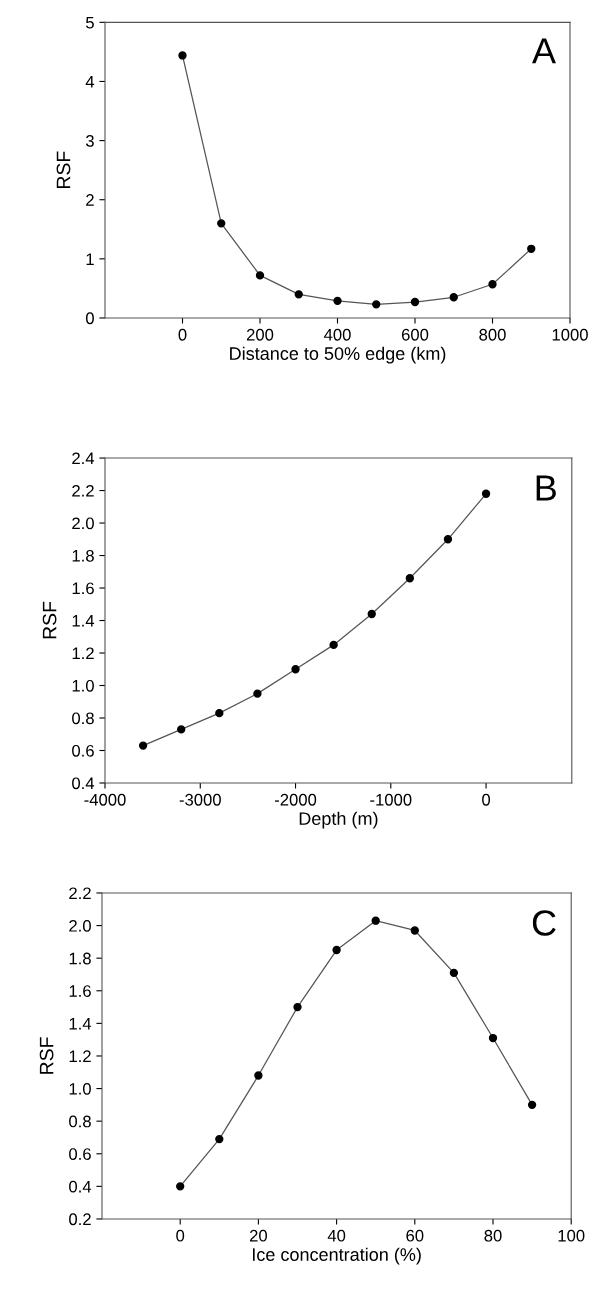 Image resolution: width=600 pixels, height=1291 pixels. What do you see at coordinates (391, 799) in the screenshot?
I see `x-tick-label: -1000` at bounding box center [391, 799].